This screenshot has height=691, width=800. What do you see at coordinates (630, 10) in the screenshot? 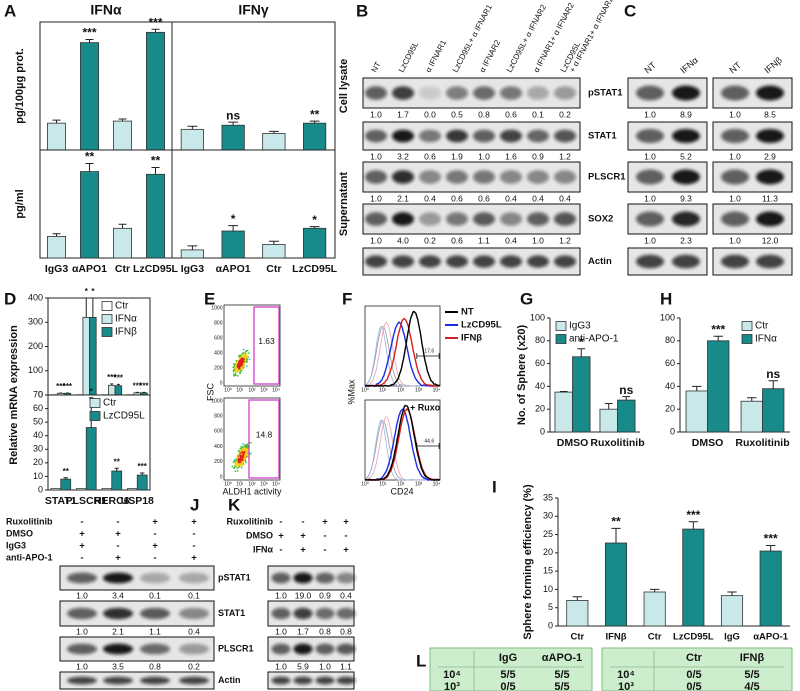
I see `panel-letter: C` at bounding box center [630, 10].